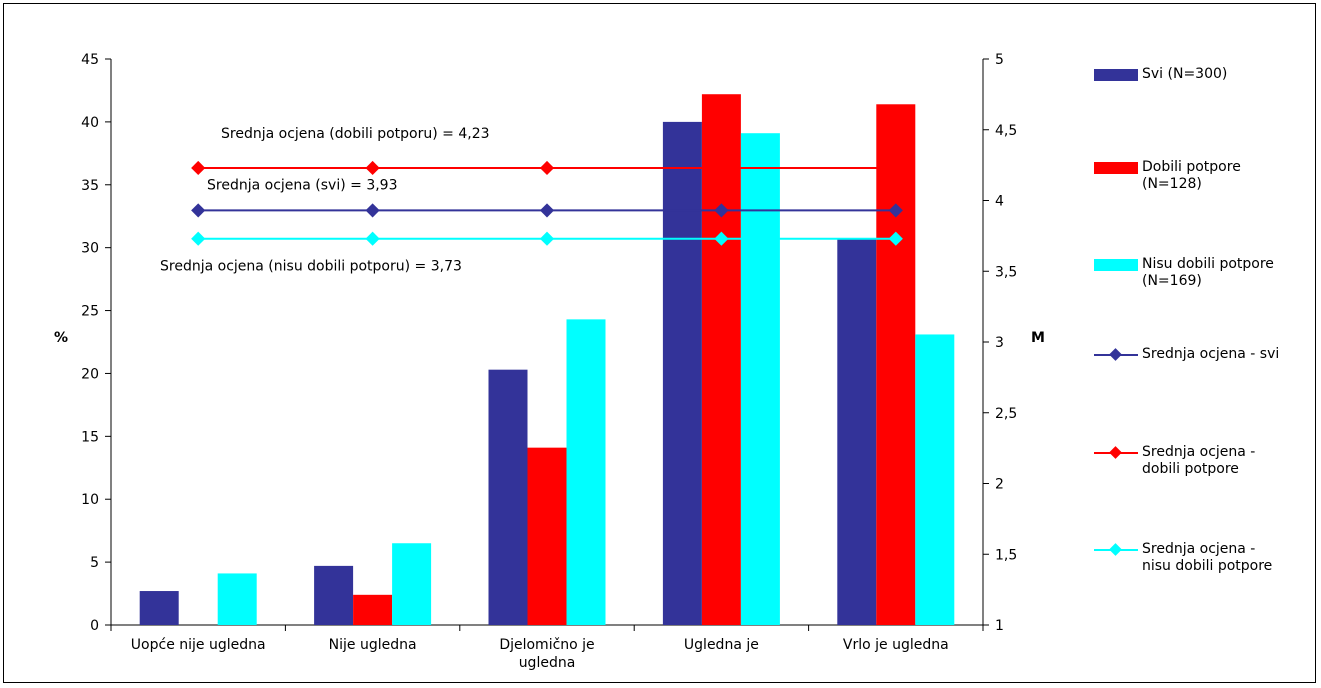 The width and height of the screenshot is (1321, 688). Describe the element at coordinates (302, 185) in the screenshot. I see `mean-annotation: Srednja ocjena (svi) = 3,93` at that location.